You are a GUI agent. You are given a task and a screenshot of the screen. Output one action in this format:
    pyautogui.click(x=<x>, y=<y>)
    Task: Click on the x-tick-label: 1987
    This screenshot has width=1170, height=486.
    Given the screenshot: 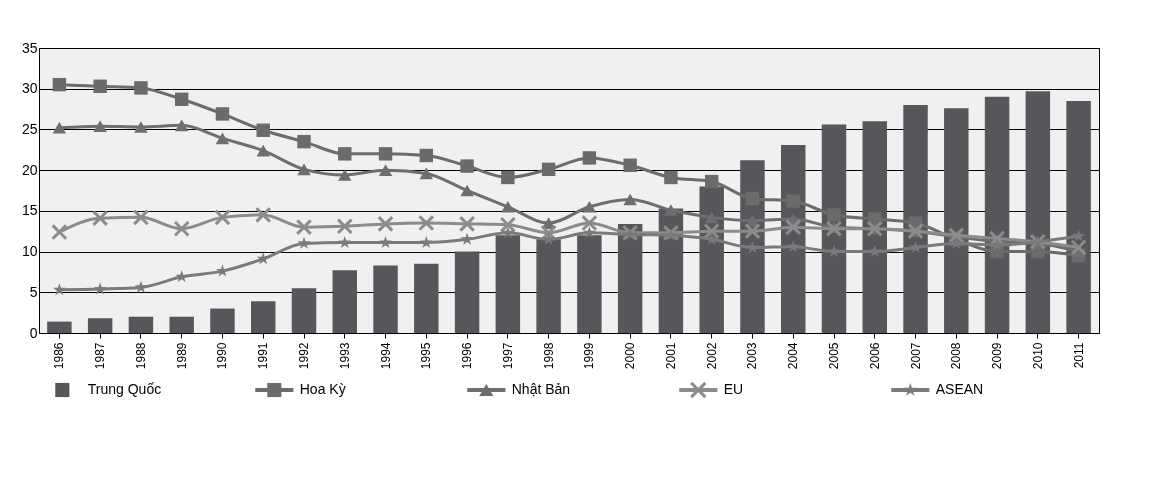 What is the action you would take?
    pyautogui.click(x=100, y=356)
    